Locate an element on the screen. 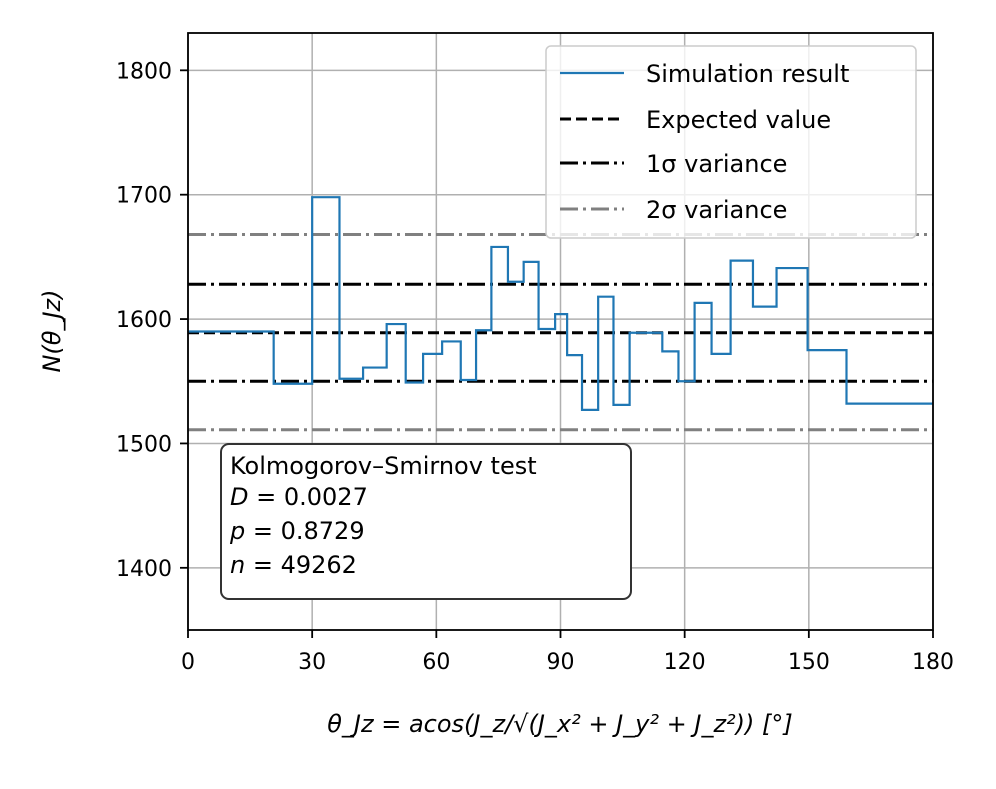  legend-label-1sigma: 1σ variance is located at coordinates (716, 164).